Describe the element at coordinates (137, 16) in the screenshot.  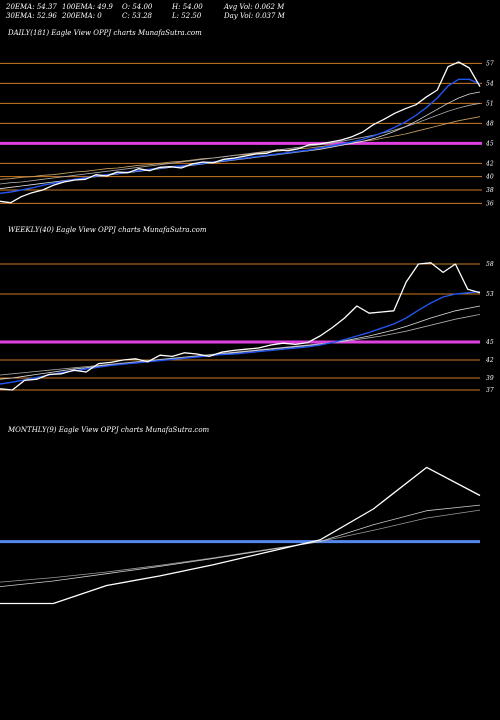
I see `close-label: C: 53.28` at that location.